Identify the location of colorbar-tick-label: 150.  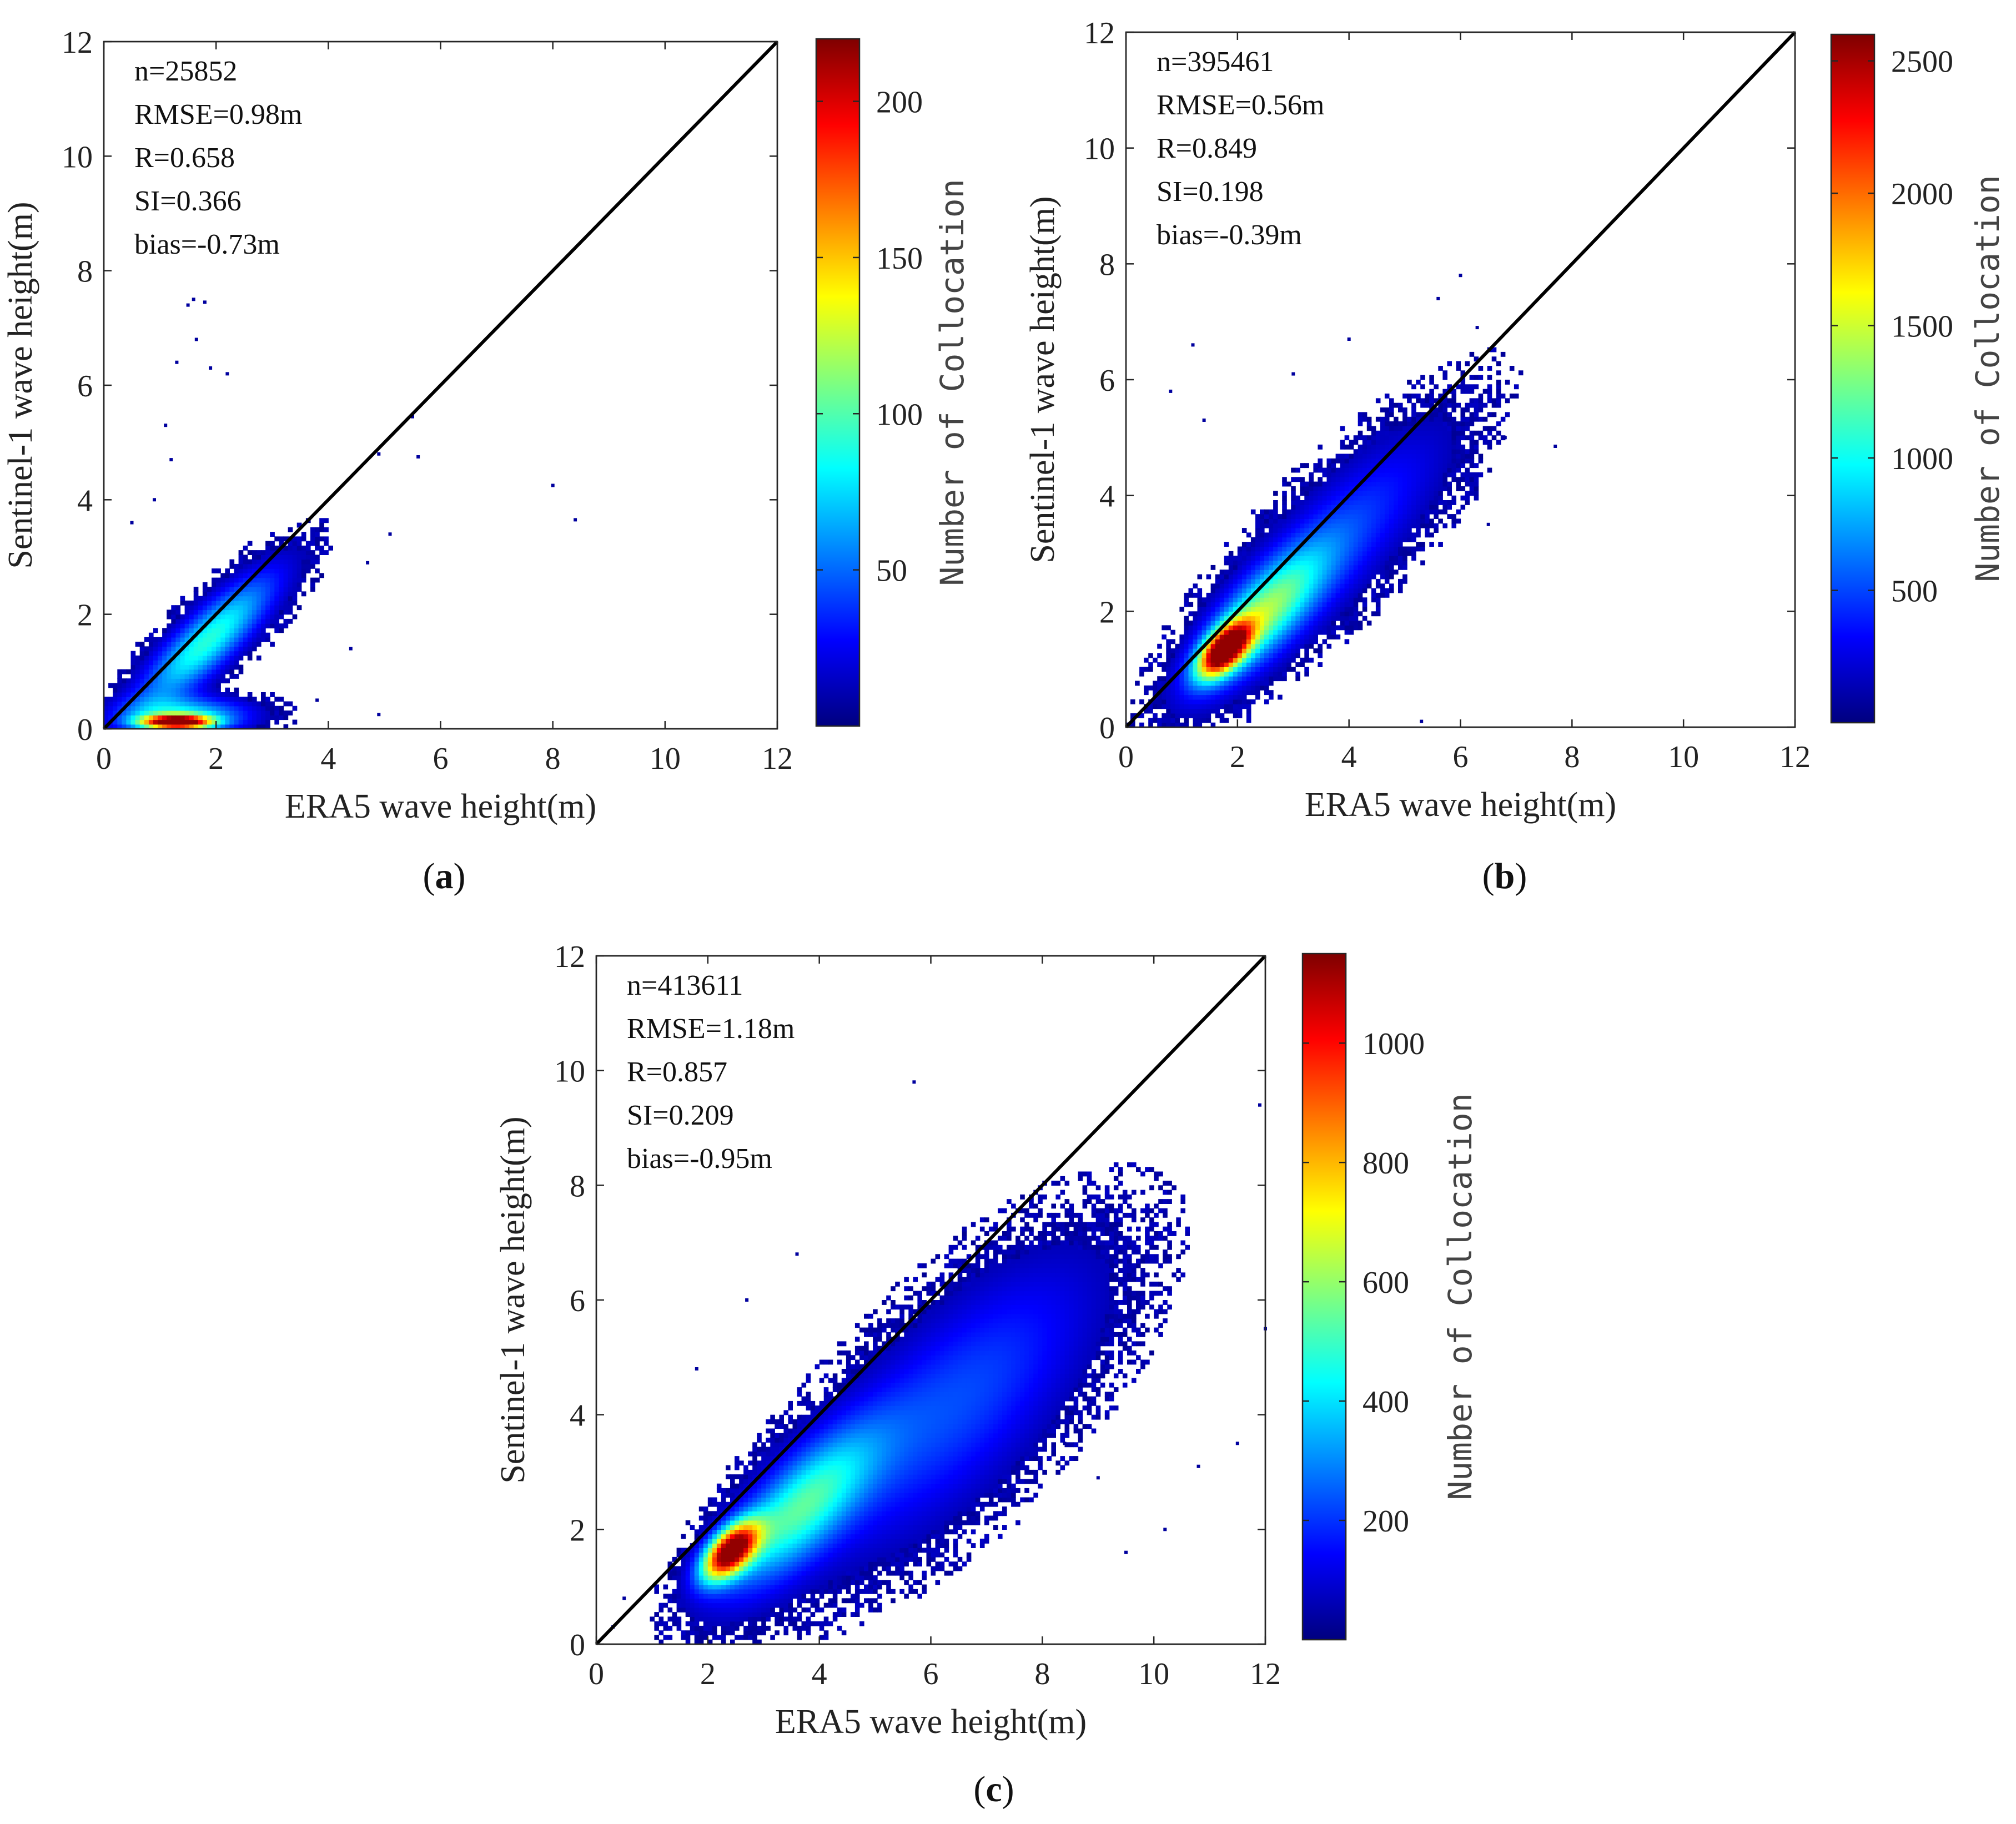
(900, 258).